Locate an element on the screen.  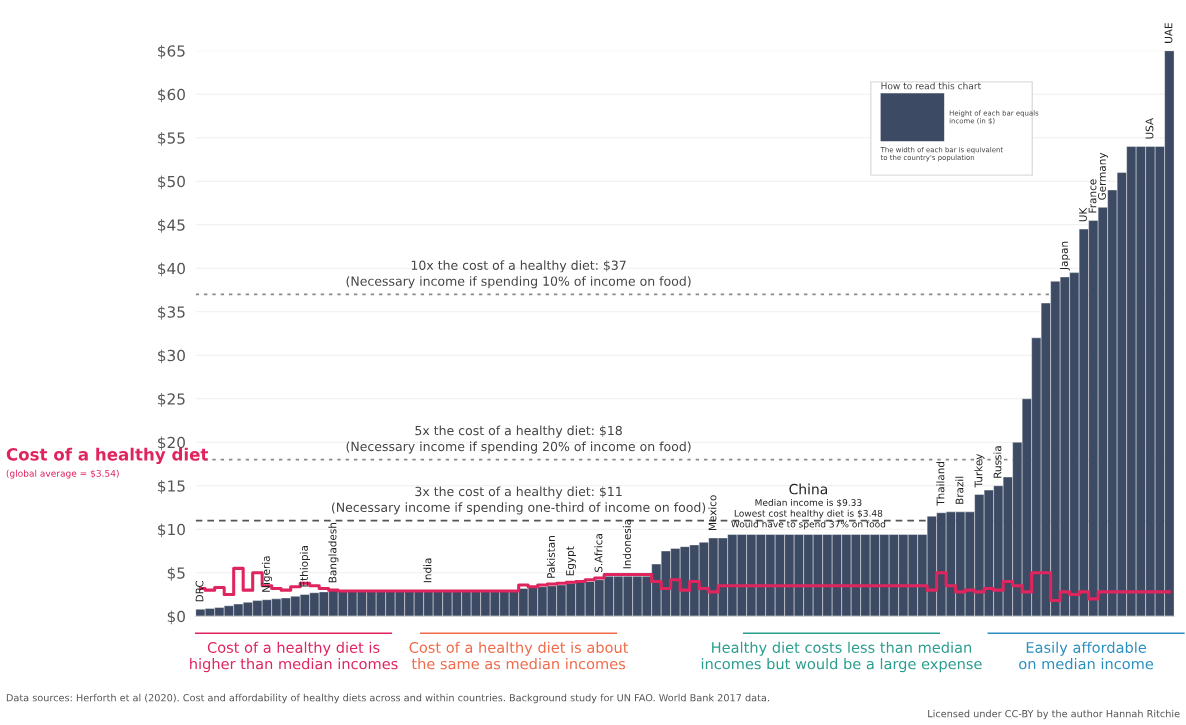
ref-line-label: 5x the cost of a healthy diet: $18 (Necessary income if spending 20% of income on food) is located at coordinates (518, 439).